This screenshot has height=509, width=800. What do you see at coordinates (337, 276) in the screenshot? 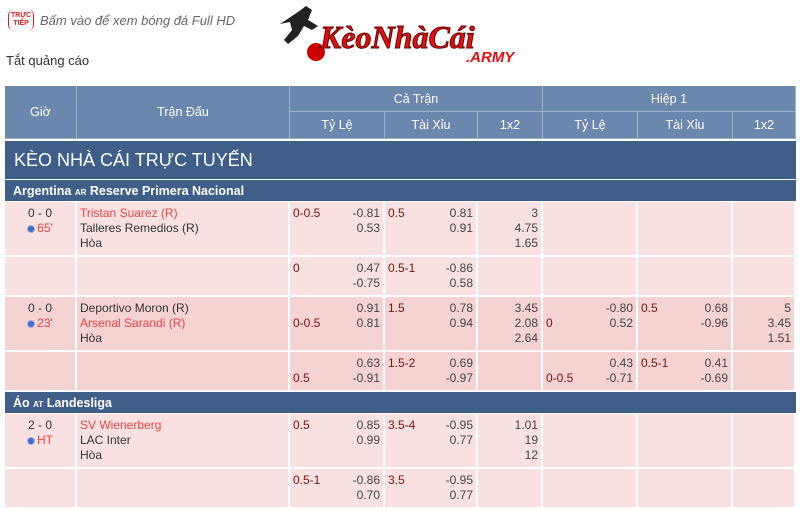
I see `ft-hdp-cell: 0 0.47 -0.75` at bounding box center [337, 276].